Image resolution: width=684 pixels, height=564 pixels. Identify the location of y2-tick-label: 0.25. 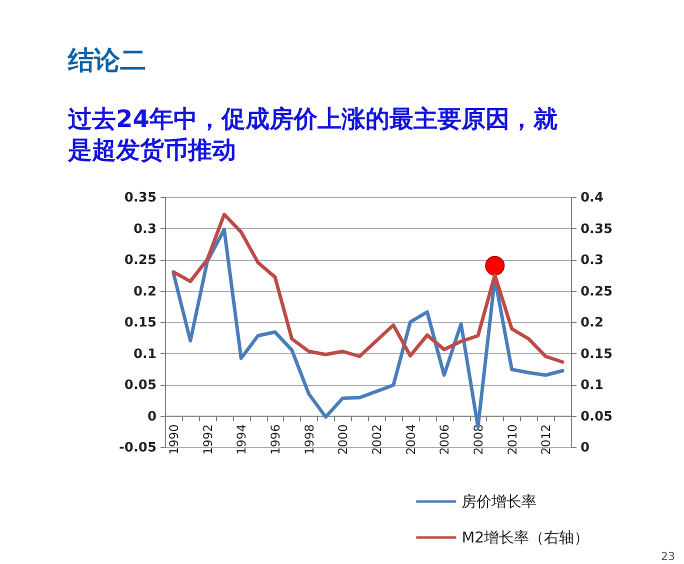
(596, 292).